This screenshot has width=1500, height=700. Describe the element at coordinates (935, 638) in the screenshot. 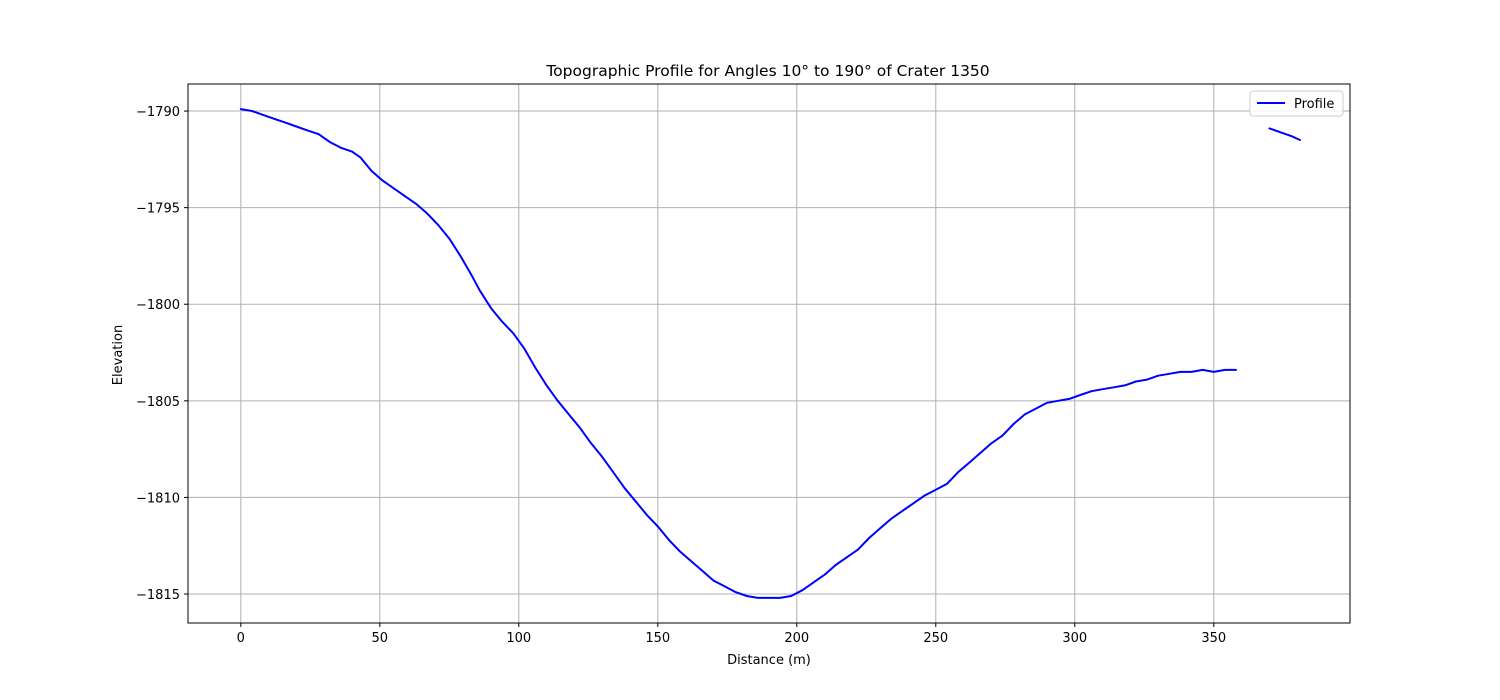

I see `x-tick-label: 250` at that location.